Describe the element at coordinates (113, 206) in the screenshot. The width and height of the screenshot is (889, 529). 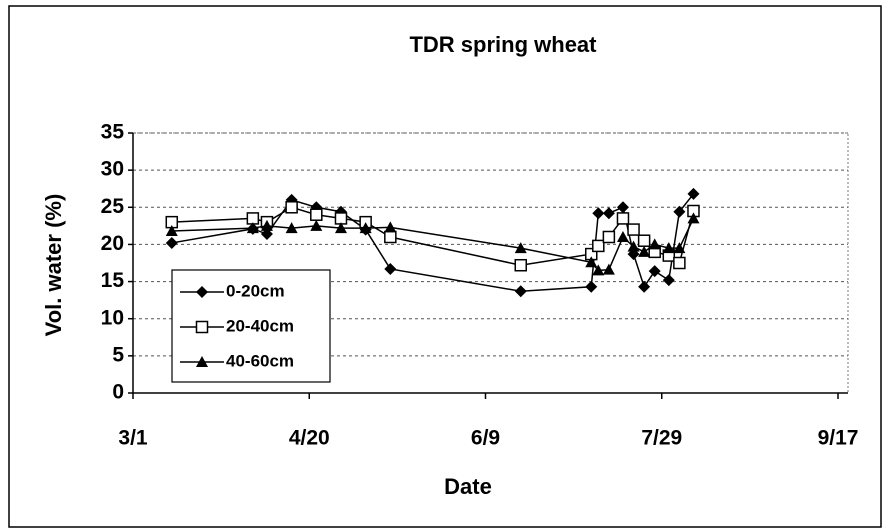
I see `y-tick-label: 25` at that location.